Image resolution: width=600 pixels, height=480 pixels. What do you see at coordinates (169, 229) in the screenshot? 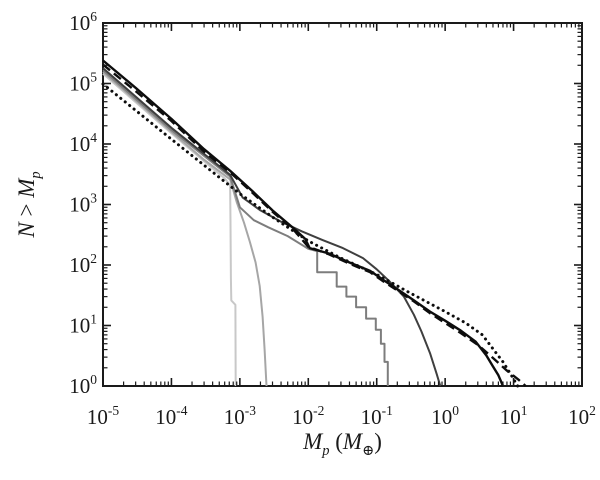
I see `series-1-lightest-gray` at bounding box center [169, 229].